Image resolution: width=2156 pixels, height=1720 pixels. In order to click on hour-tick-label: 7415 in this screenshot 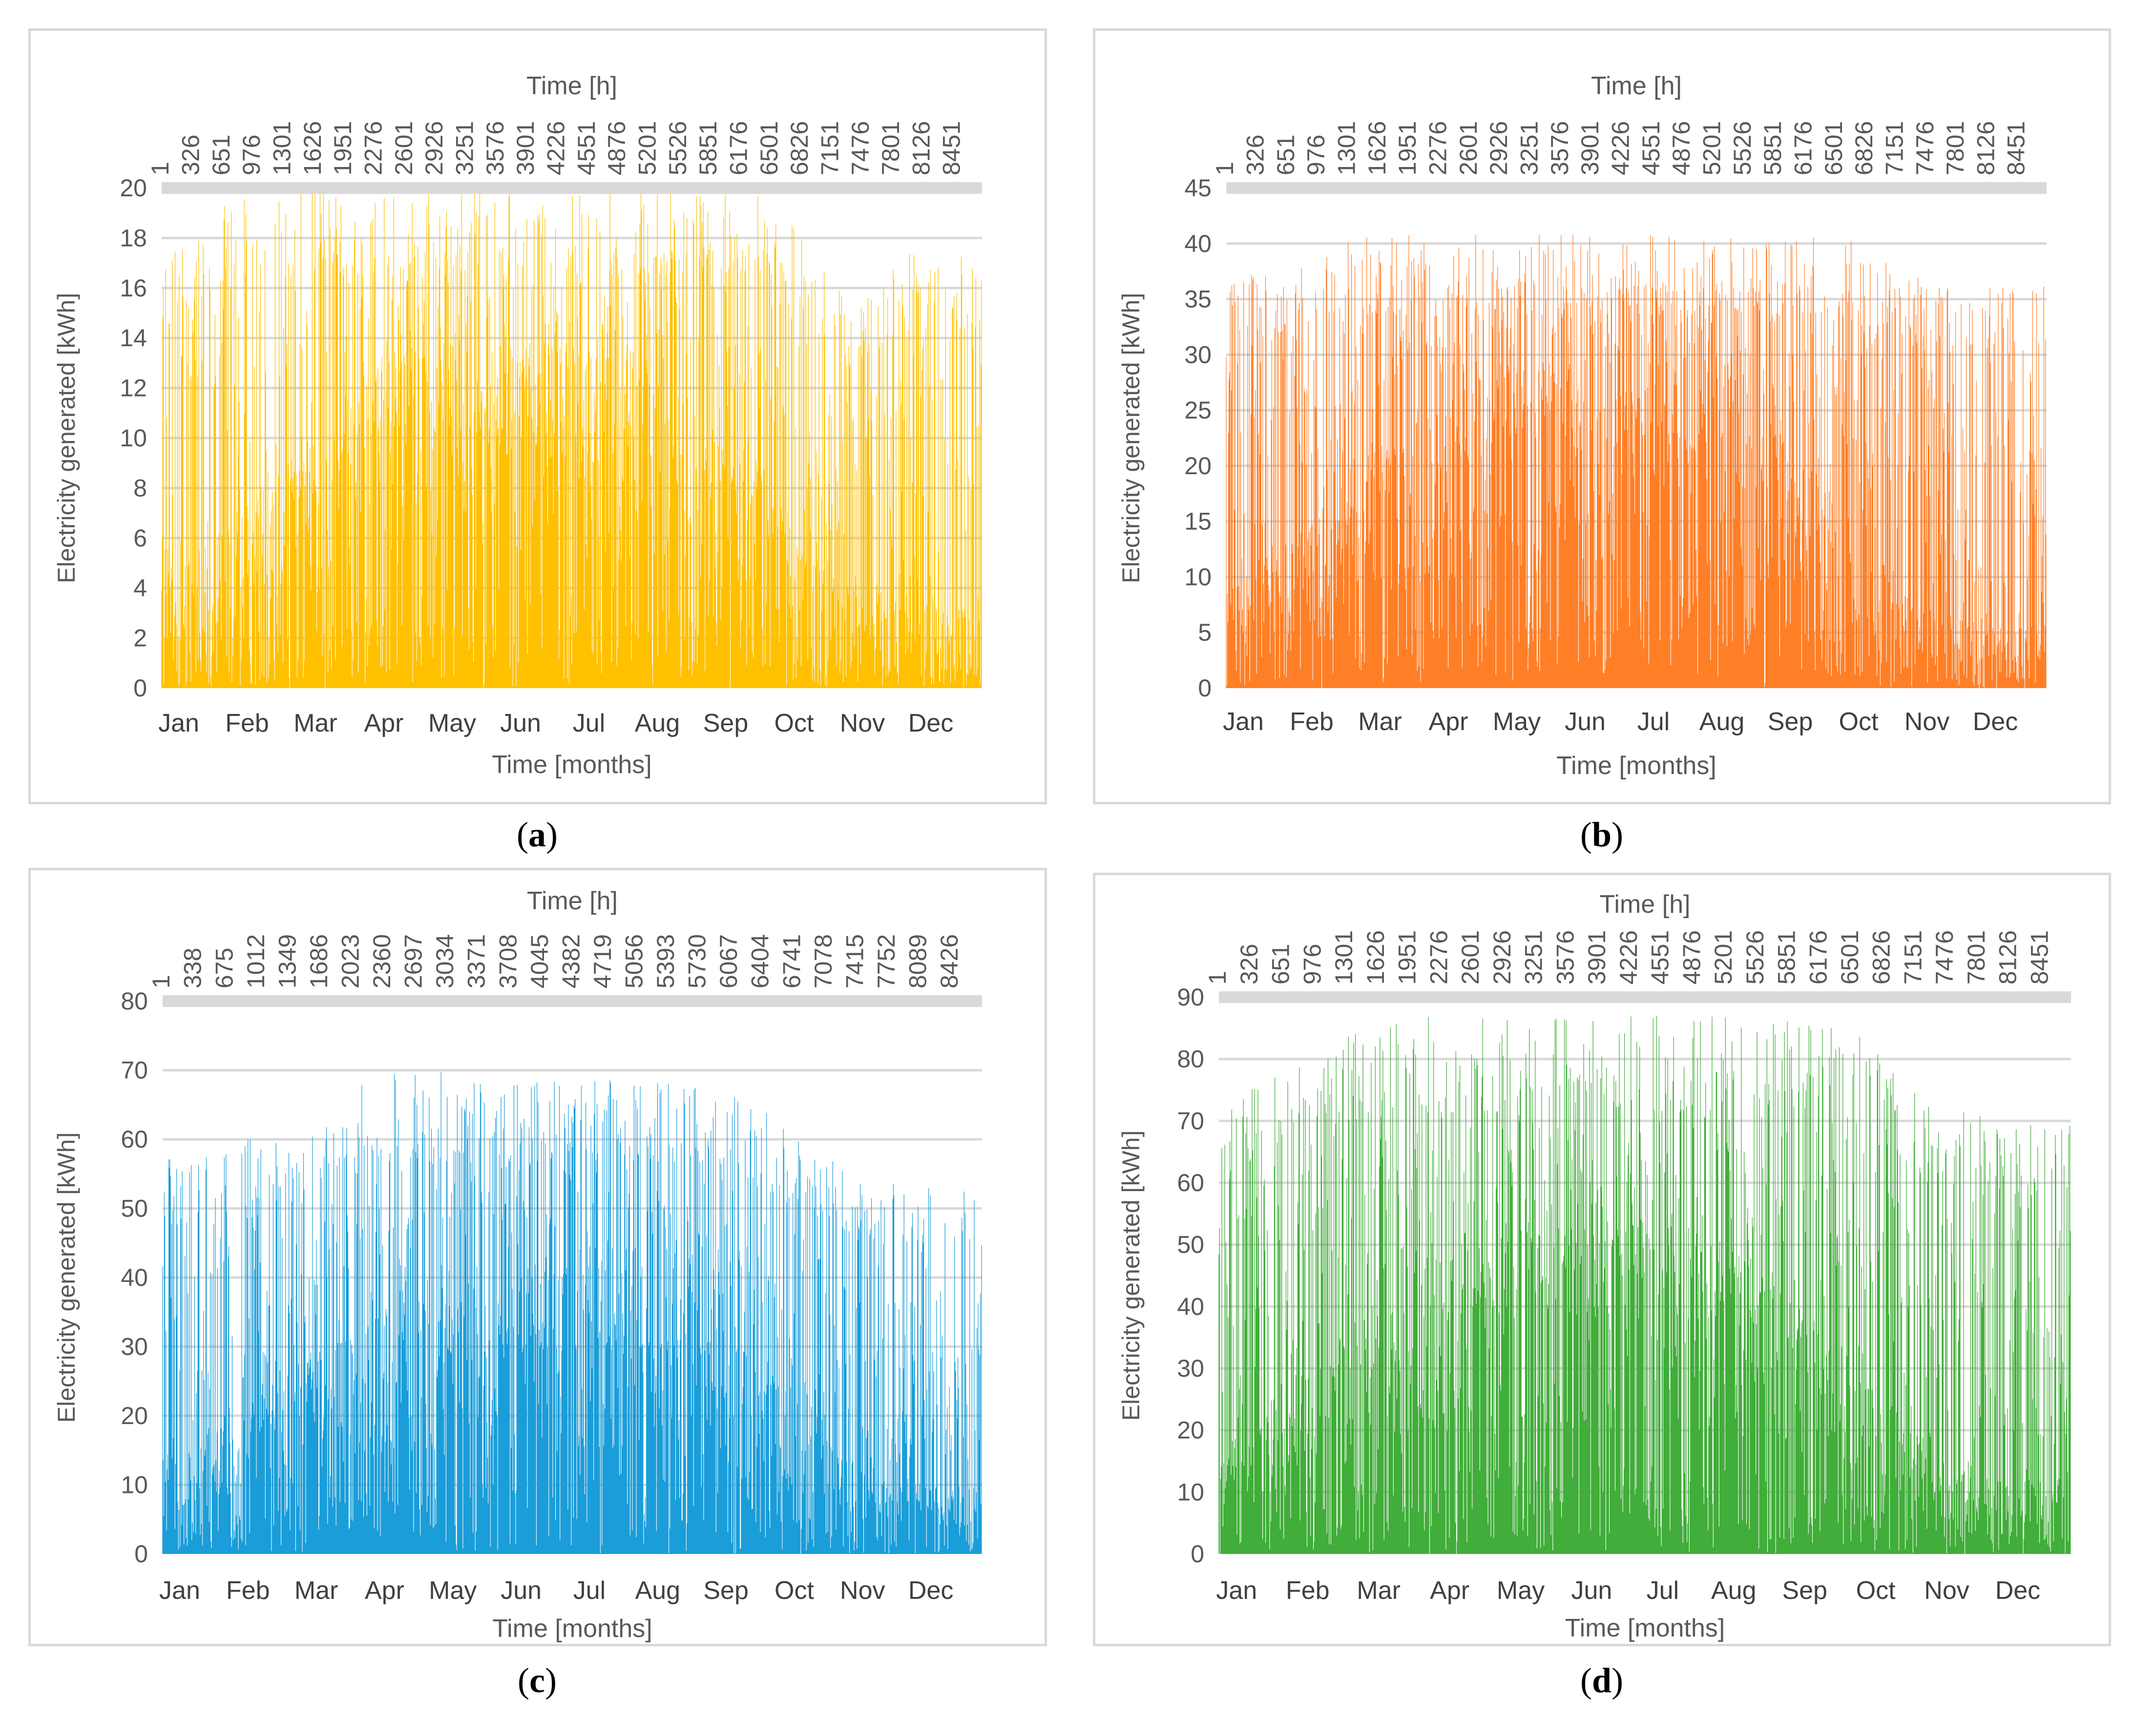, I will do `click(854, 961)`.